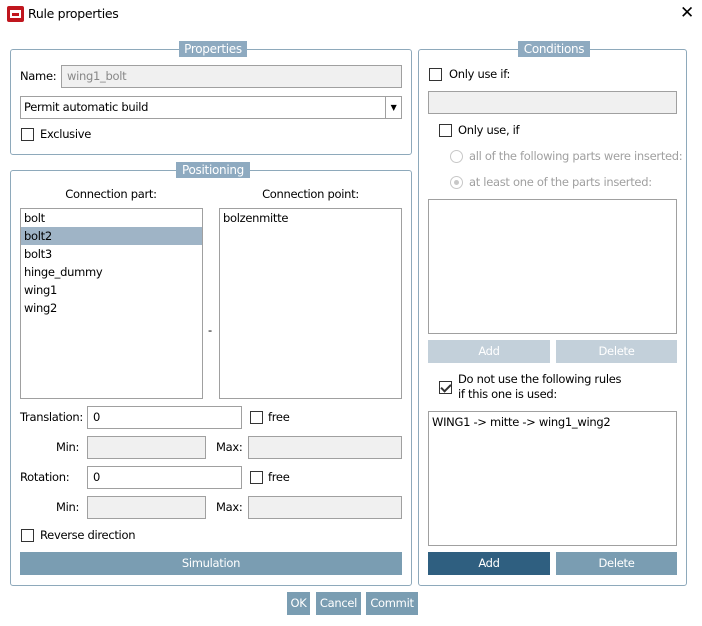  Describe the element at coordinates (435, 74) in the screenshot. I see `only-use-if-checkbox` at that location.